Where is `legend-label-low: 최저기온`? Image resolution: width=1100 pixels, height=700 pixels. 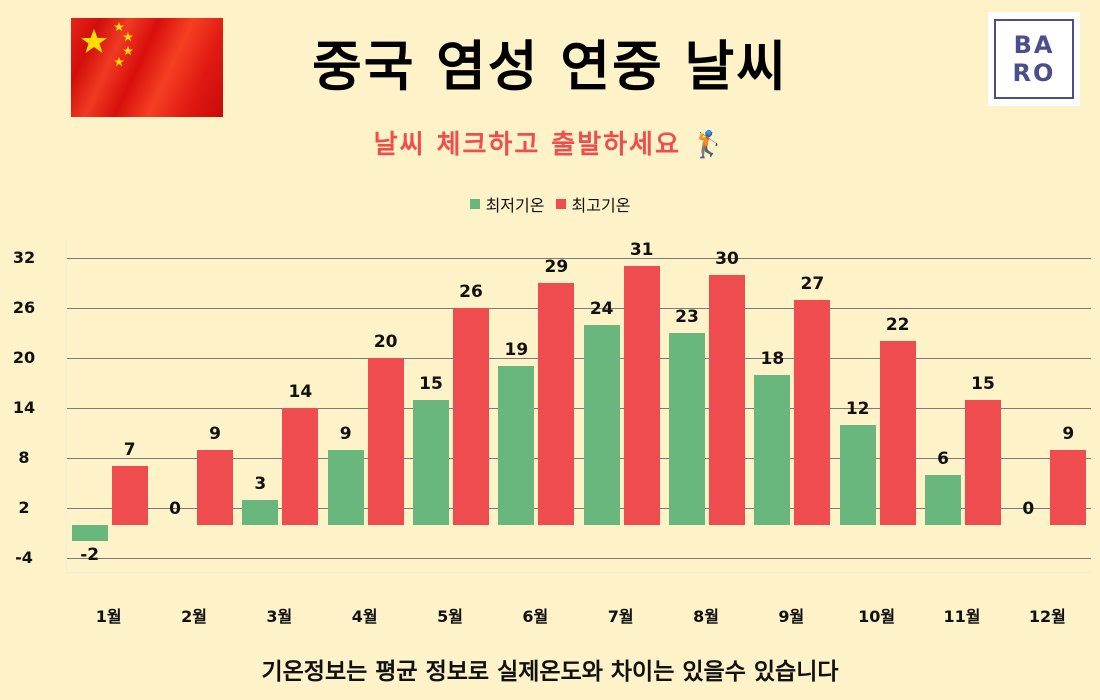 legend-label-low: 최저기온 is located at coordinates (515, 205).